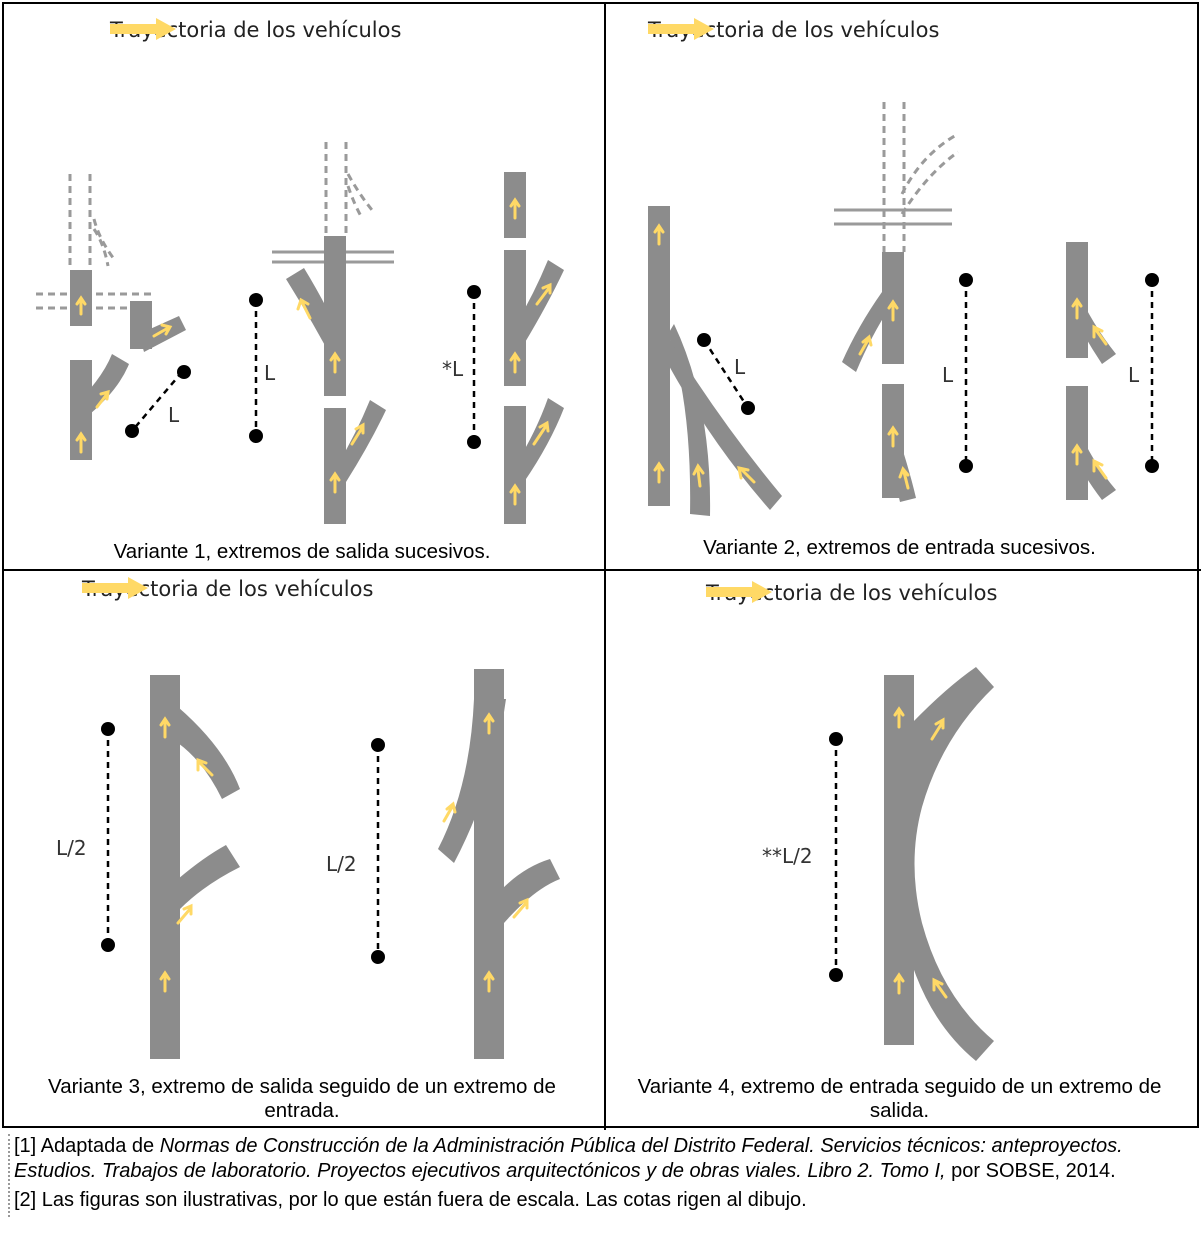 The width and height of the screenshot is (1201, 1247). Describe the element at coordinates (787, 856) in the screenshot. I see `dimension-label: **L/2` at that location.